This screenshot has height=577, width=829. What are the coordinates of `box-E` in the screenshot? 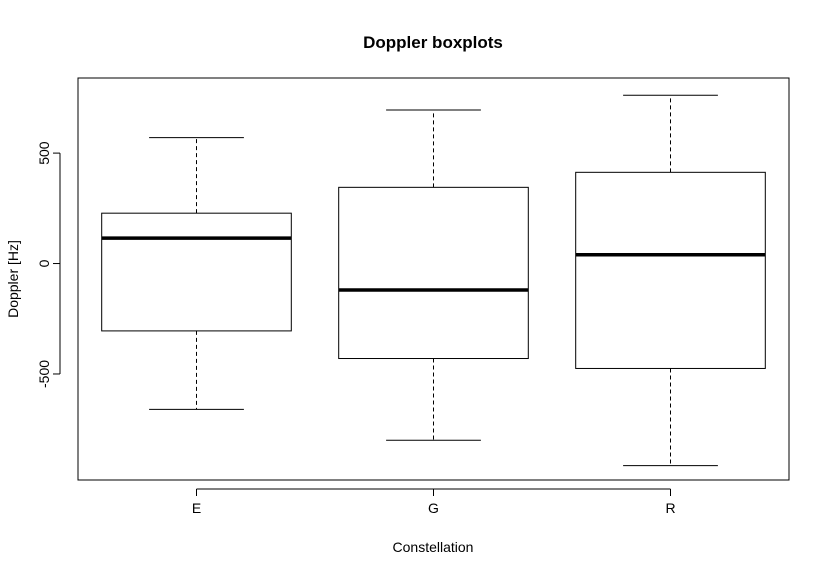 It's located at (196, 273).